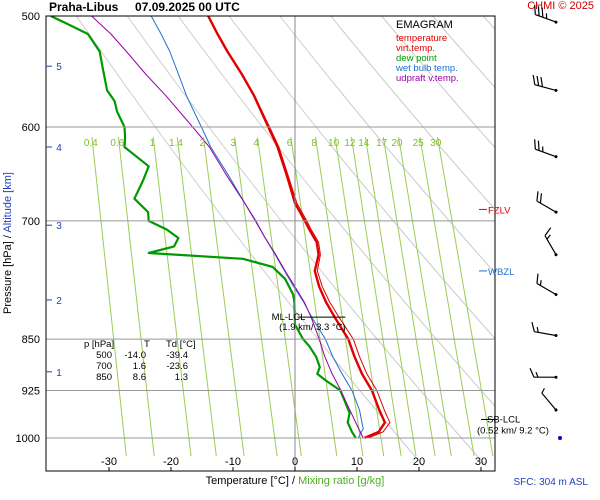 The width and height of the screenshot is (600, 500). Describe the element at coordinates (99, 344) in the screenshot. I see `stats-header-p: p [hPa]` at that location.